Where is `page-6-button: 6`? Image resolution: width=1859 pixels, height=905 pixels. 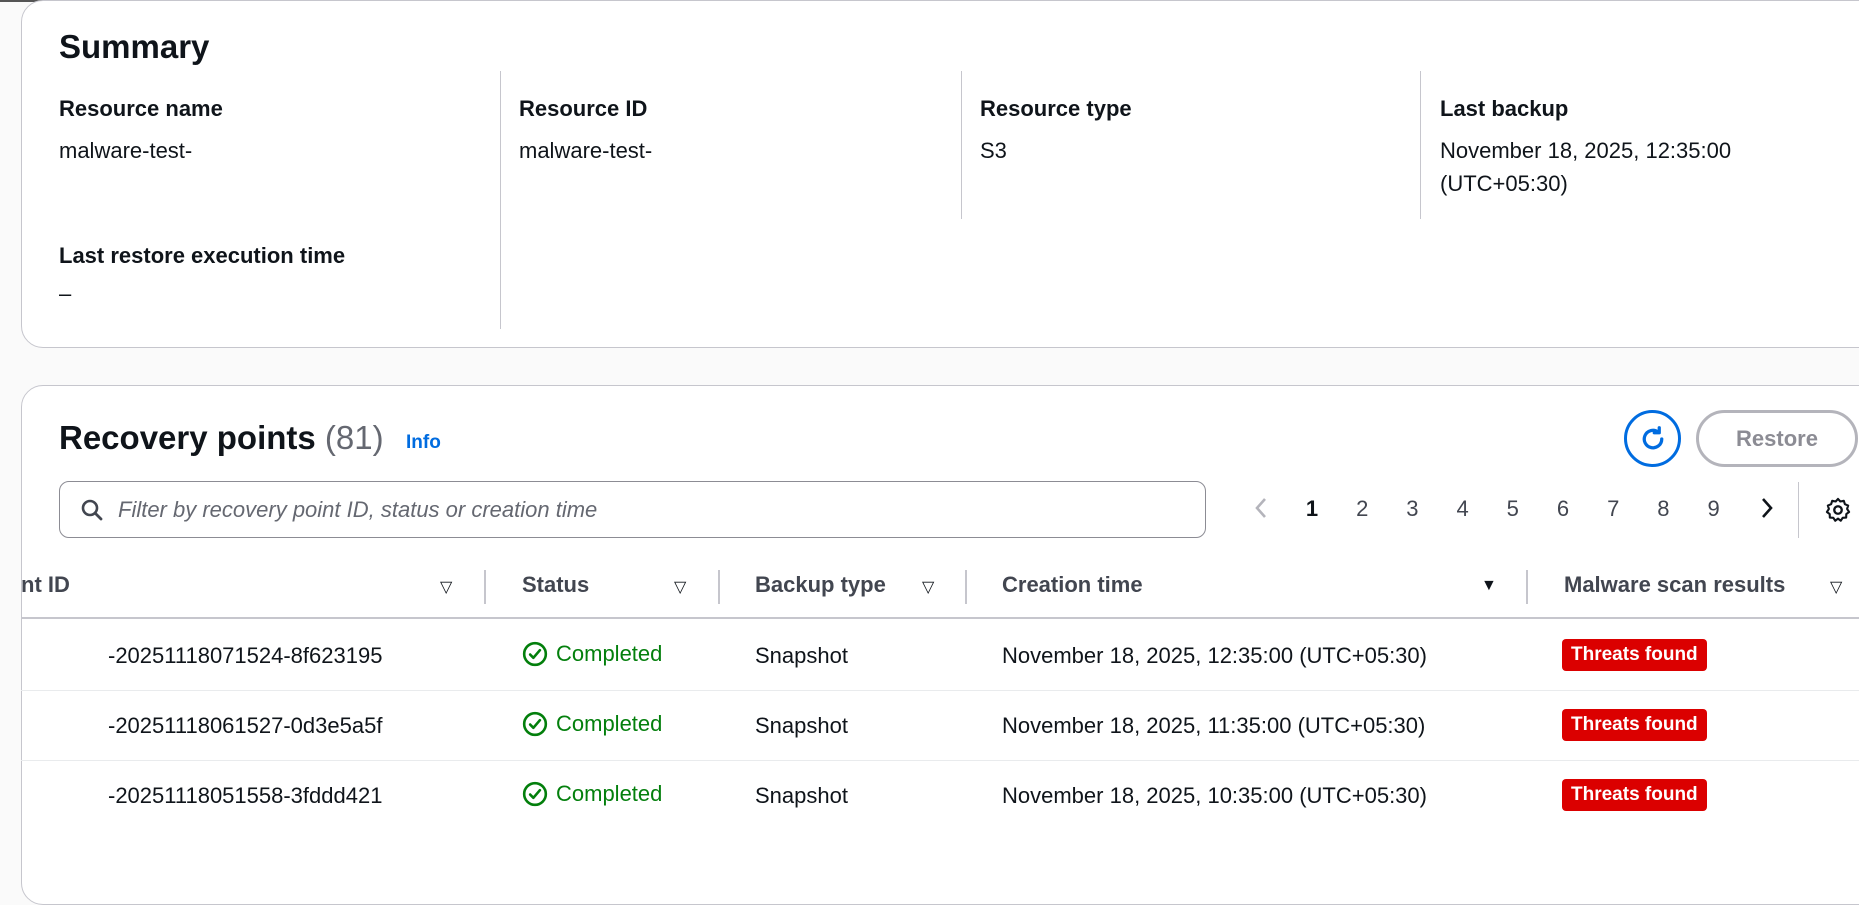 page-6-button: 6 is located at coordinates (1563, 508).